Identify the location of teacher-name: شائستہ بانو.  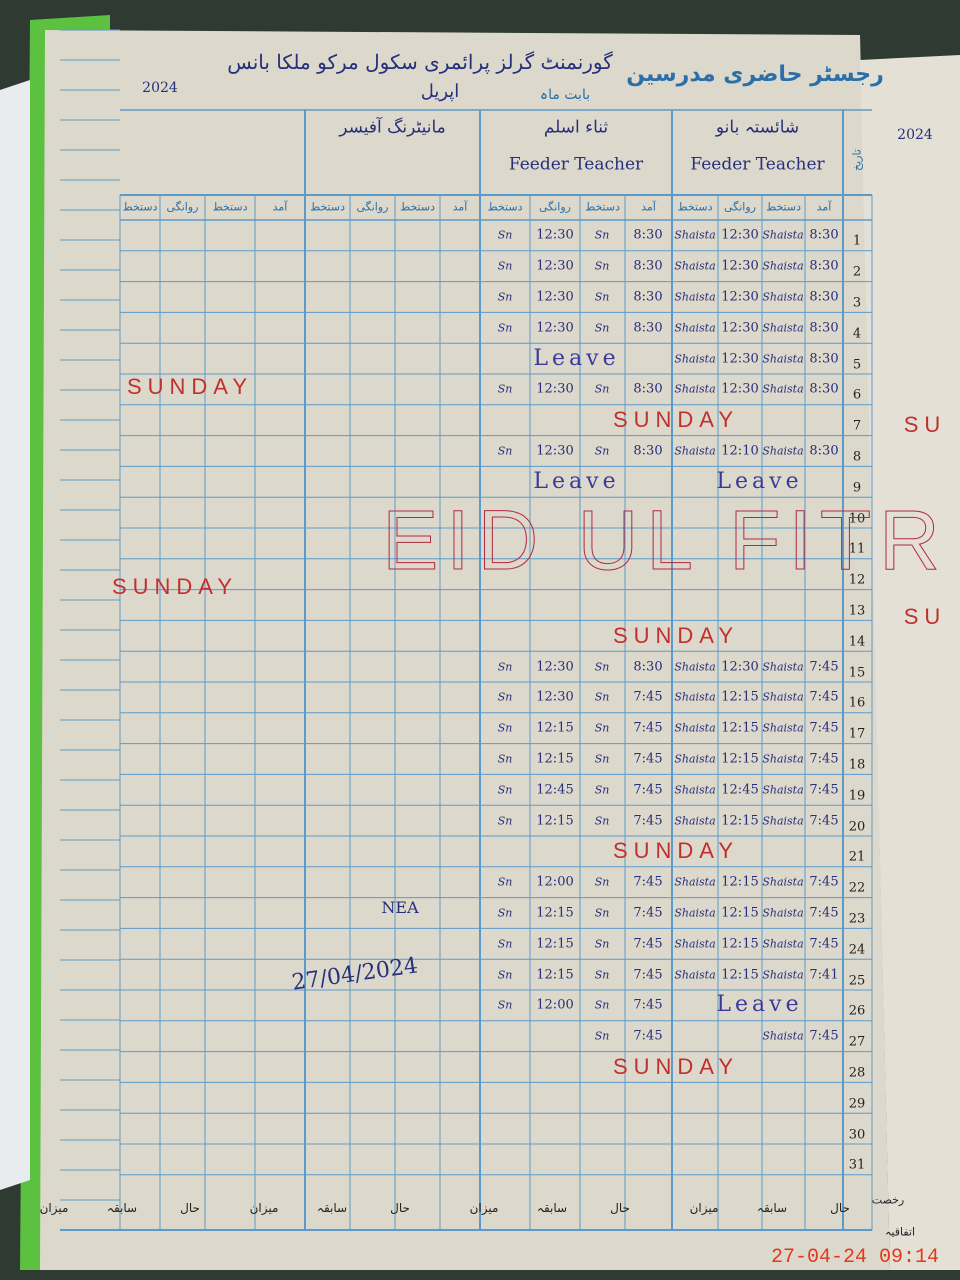
(757, 127).